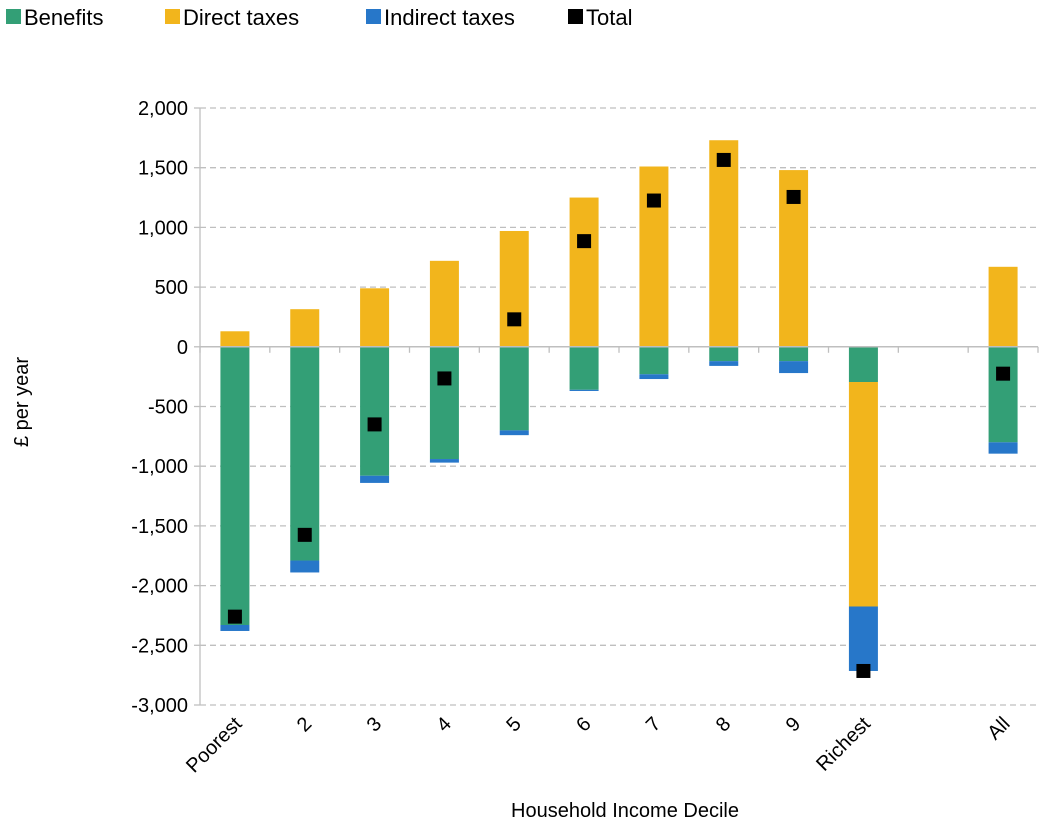  Describe the element at coordinates (171, 288) in the screenshot. I see `y-tick-label: 500` at that location.